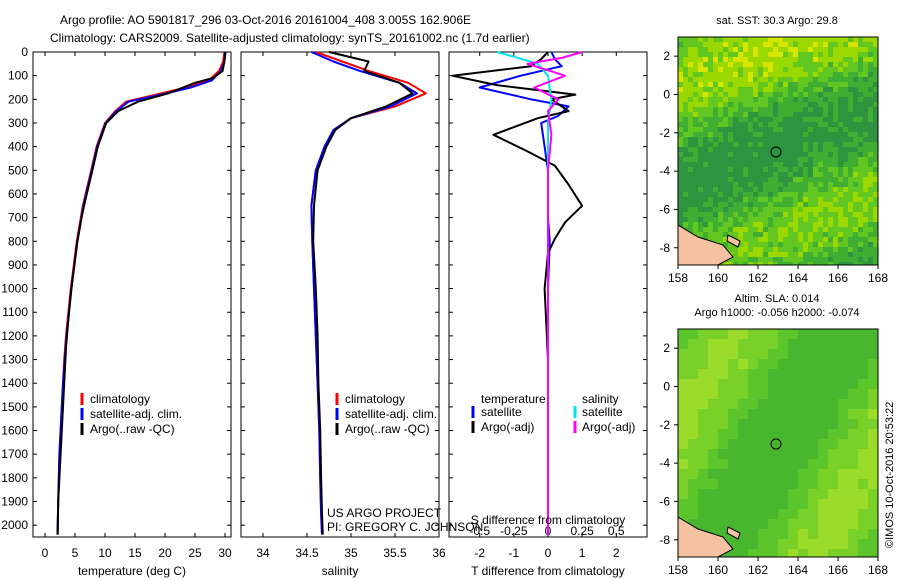 The image size is (900, 580). What do you see at coordinates (24, 52) in the screenshot?
I see `depth-tick-label: 0` at bounding box center [24, 52].